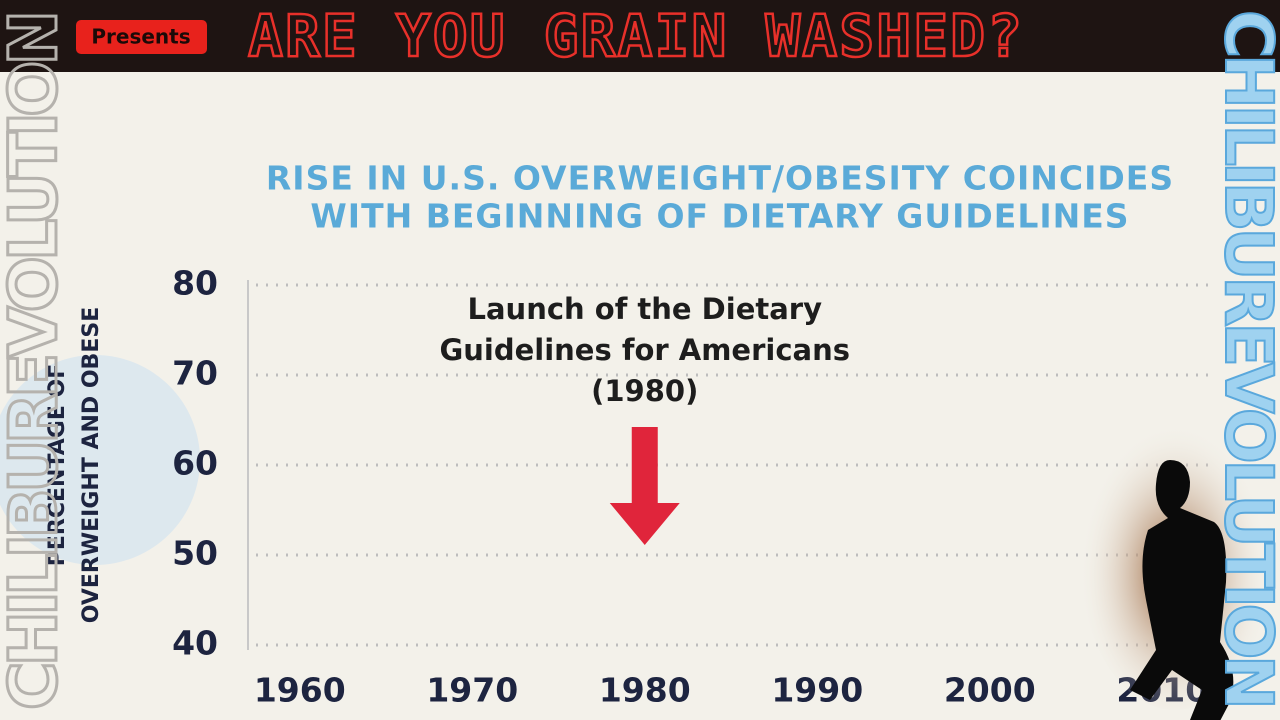 Image resolution: width=1280 pixels, height=720 pixels. I want to click on y-tick-label: 60, so click(195, 463).